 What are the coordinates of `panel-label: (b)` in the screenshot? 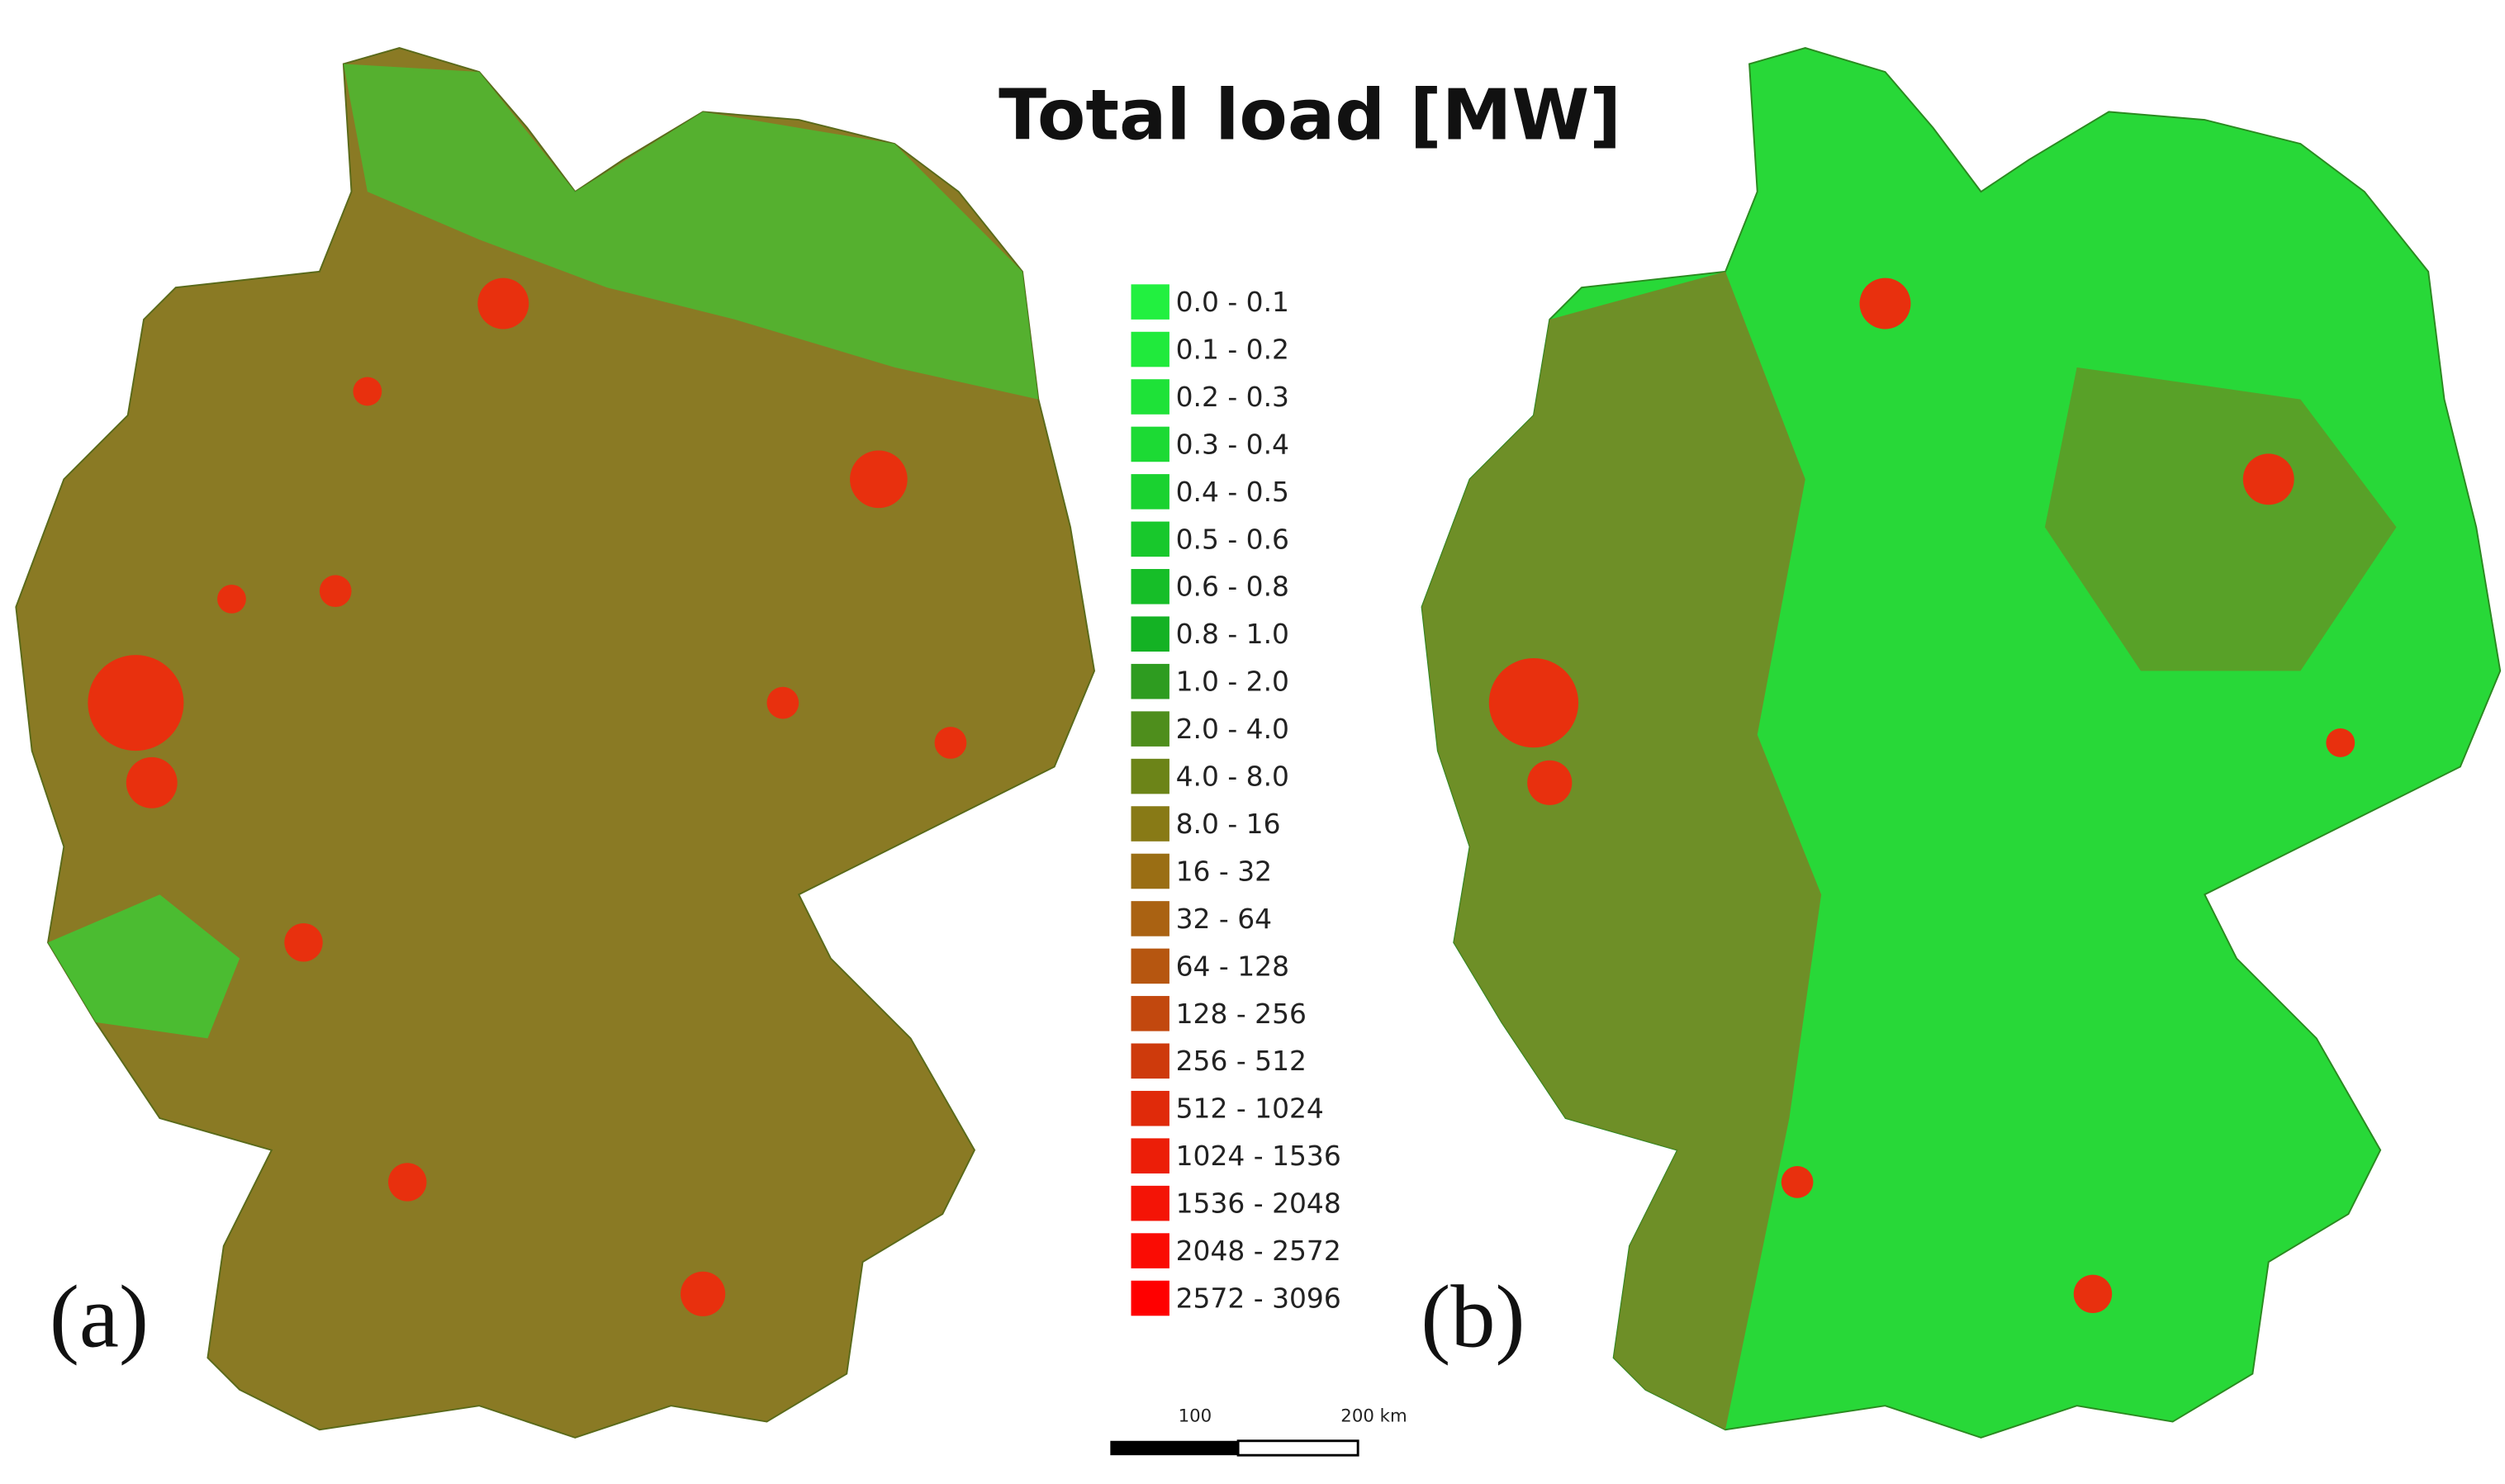 It's located at (1473, 1316).